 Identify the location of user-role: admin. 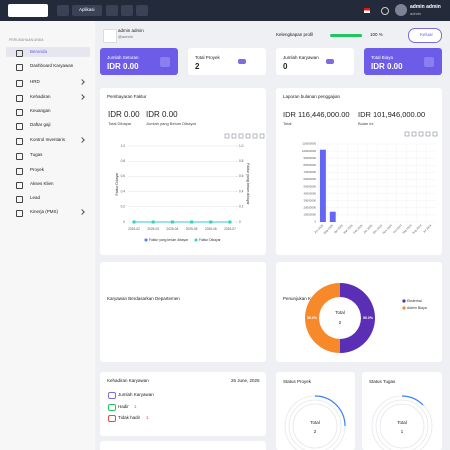
(415, 13).